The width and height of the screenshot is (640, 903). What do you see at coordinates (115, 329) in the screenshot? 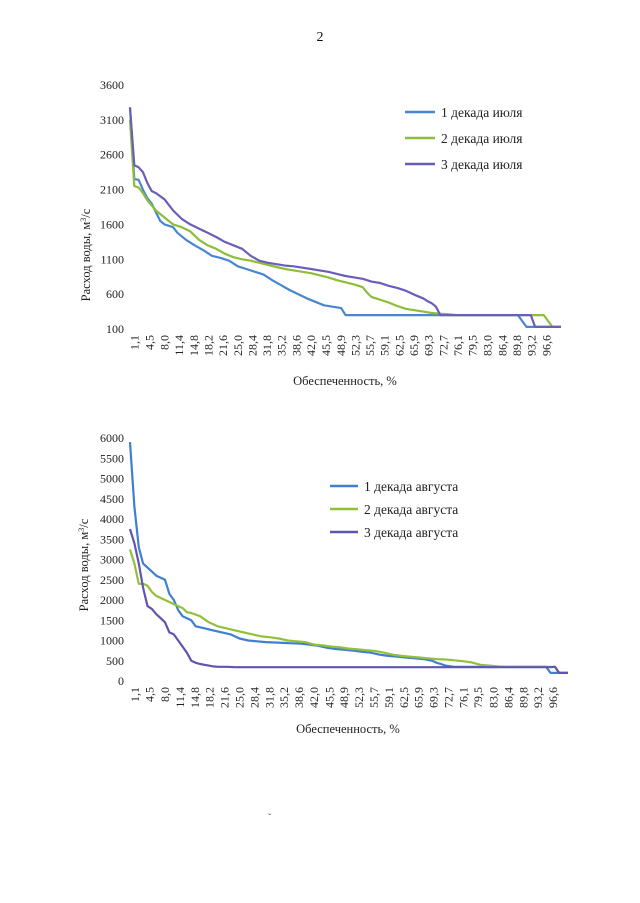
I see `y-tick-label: 100` at bounding box center [115, 329].